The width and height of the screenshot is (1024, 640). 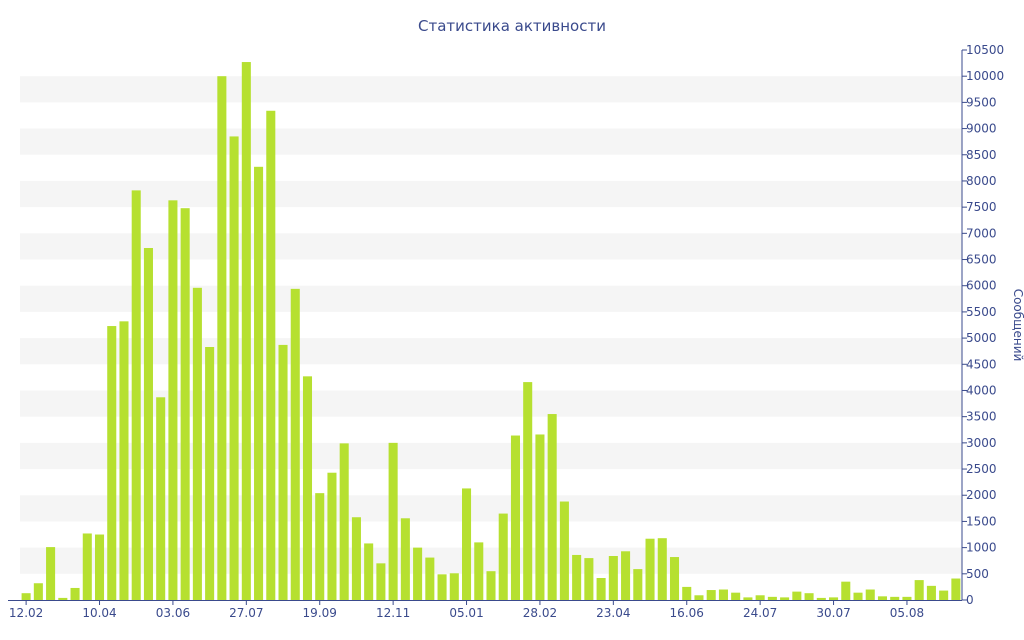 I want to click on y-tick-label: 7500, so click(x=981, y=207).